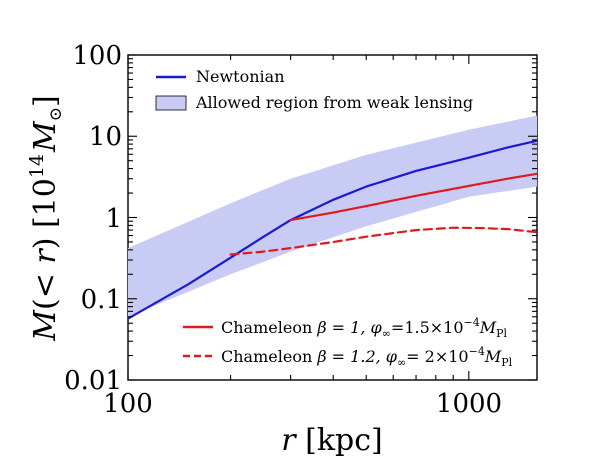 The width and height of the screenshot is (600, 475). What do you see at coordinates (45, 287) in the screenshot?
I see `y-axis-mid: (<` at bounding box center [45, 287].